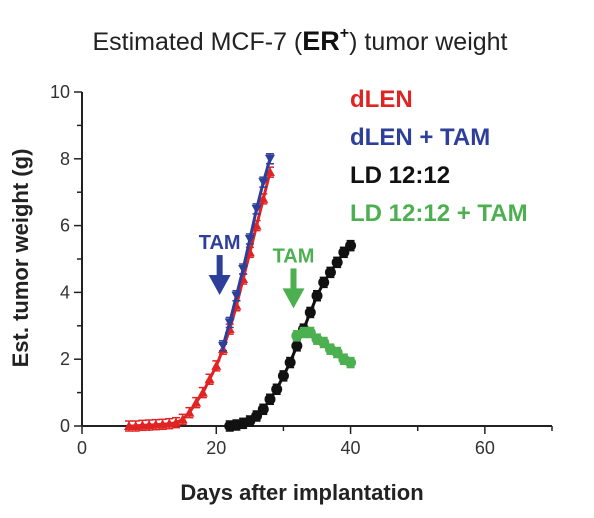 The image size is (594, 518). Describe the element at coordinates (299, 40) in the screenshot. I see `chart-title: Estimated MCF-7 (ER+) tumor weight` at that location.